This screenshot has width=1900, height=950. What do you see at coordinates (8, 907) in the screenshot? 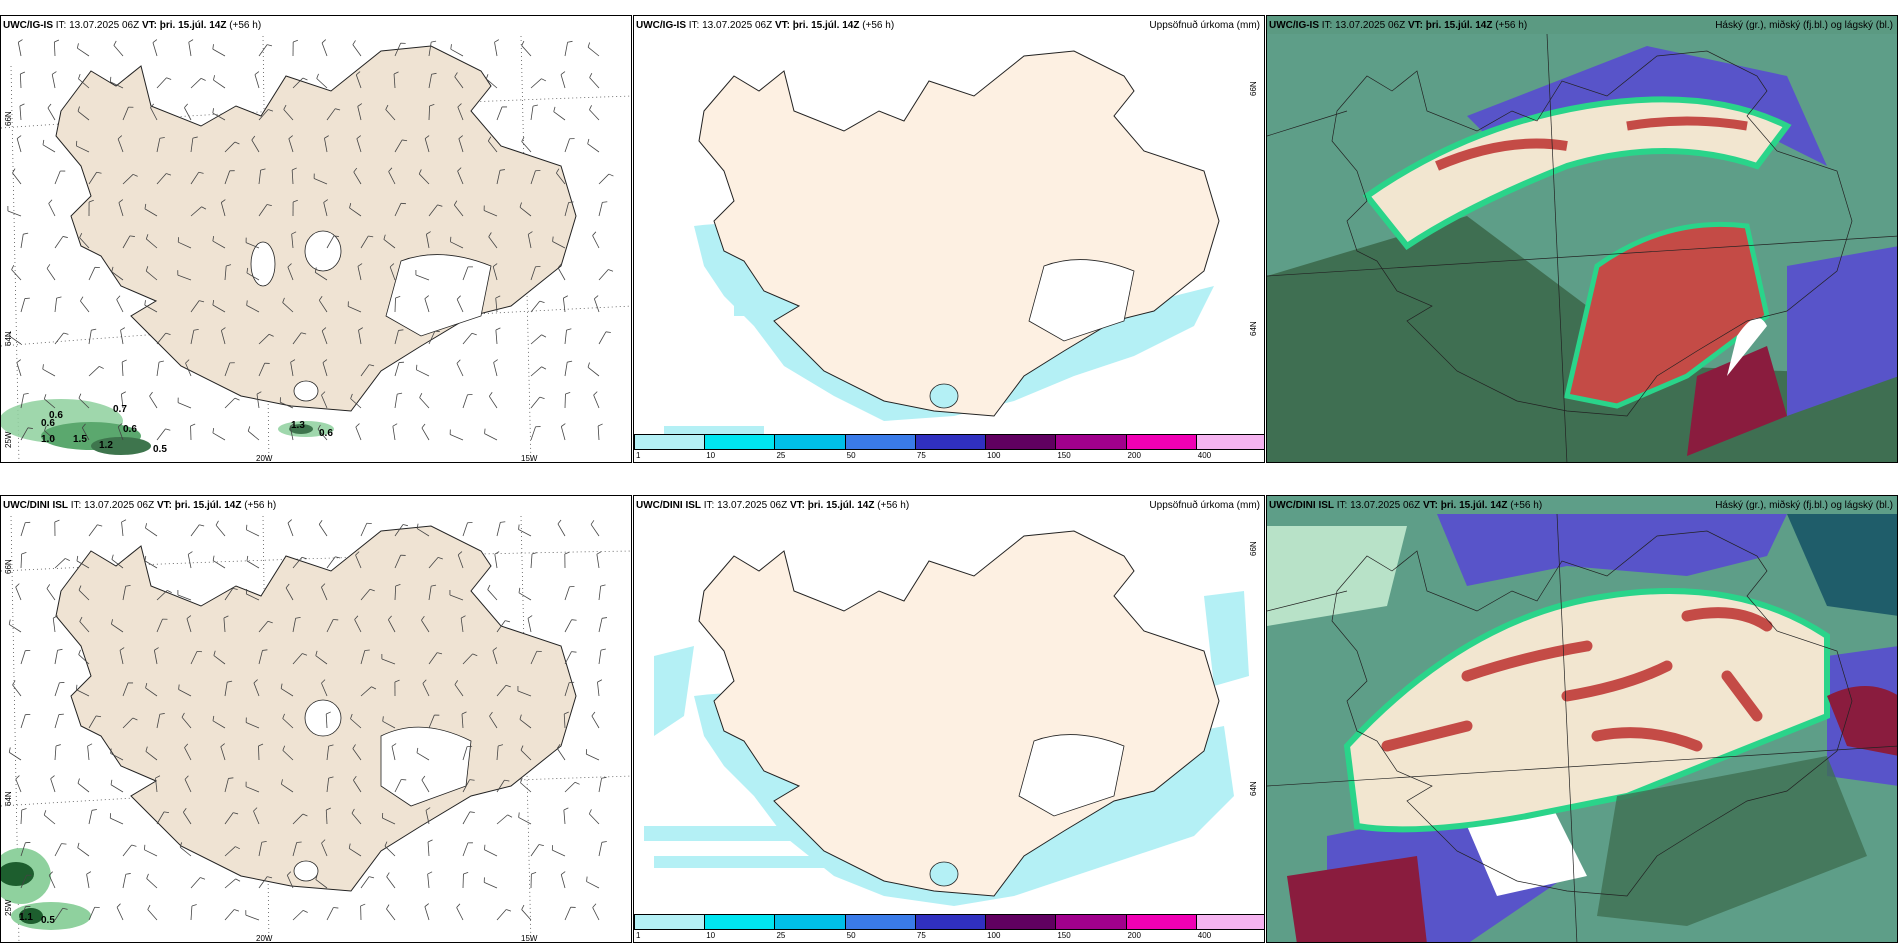
I see `lon-label: 25W` at bounding box center [8, 907].